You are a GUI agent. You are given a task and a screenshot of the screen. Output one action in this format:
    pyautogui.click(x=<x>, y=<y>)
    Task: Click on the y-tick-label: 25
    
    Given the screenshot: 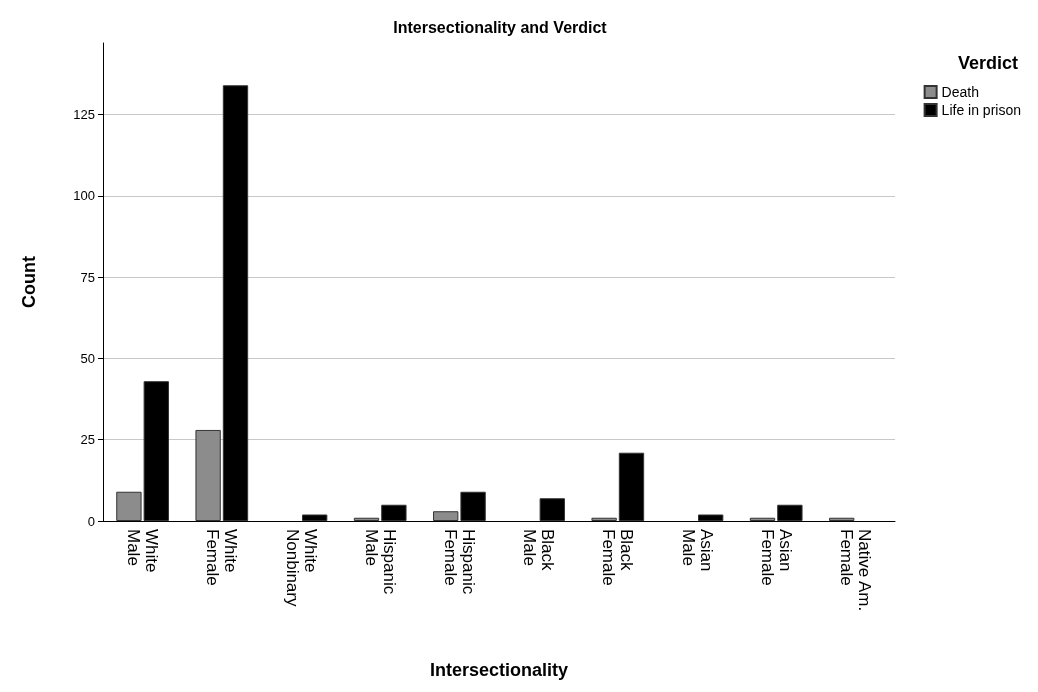 What is the action you would take?
    pyautogui.click(x=87, y=440)
    